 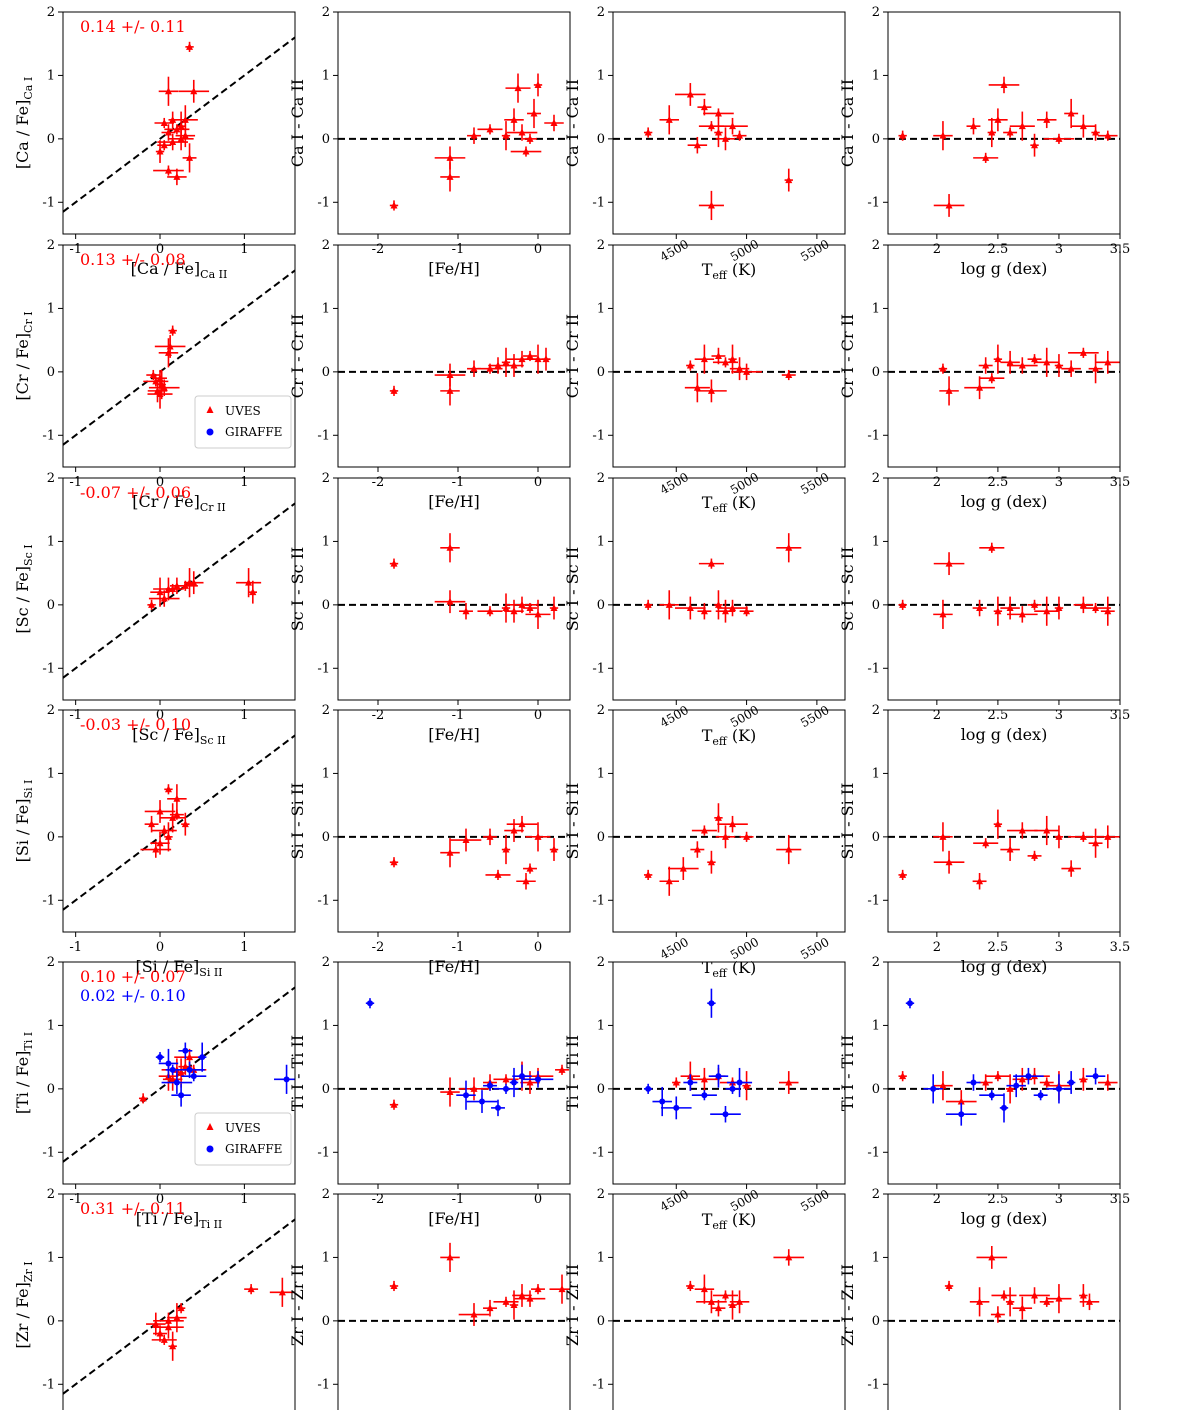 I want to click on x-axis-label-text: [Ti / Fe], so click(x=168, y=1218).